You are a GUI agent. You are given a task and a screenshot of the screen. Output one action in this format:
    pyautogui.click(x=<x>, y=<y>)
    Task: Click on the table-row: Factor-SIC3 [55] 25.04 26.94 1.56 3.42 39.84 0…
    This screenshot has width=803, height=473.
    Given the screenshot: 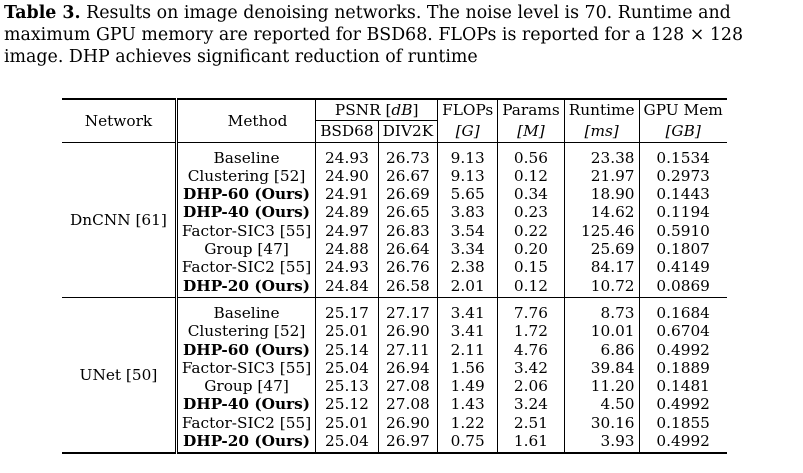 What is the action you would take?
    pyautogui.click(x=394, y=368)
    